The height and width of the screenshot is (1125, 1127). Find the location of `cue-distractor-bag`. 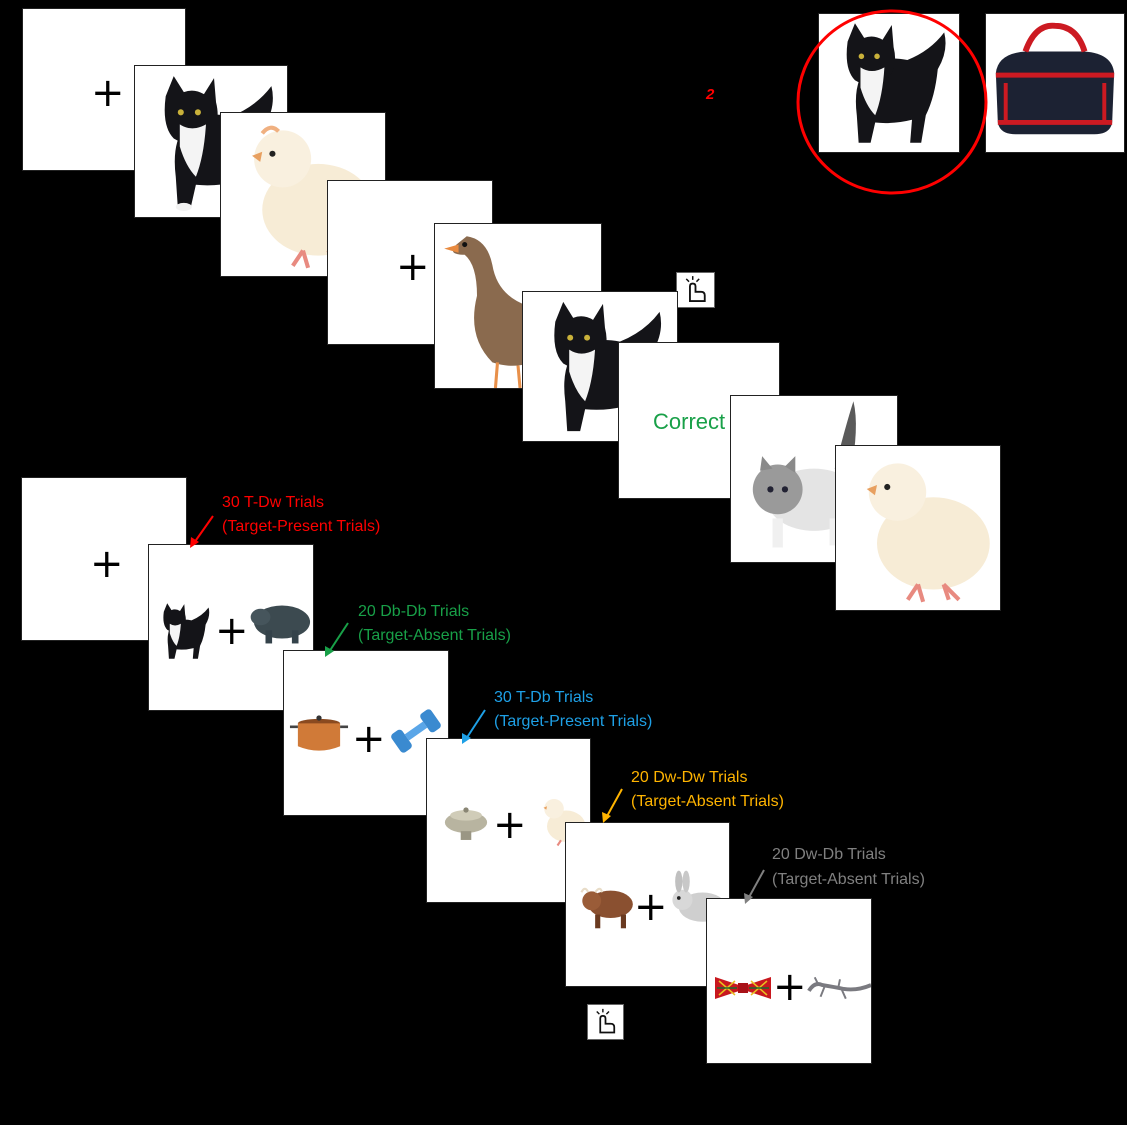

cue-distractor-bag is located at coordinates (1055, 83).